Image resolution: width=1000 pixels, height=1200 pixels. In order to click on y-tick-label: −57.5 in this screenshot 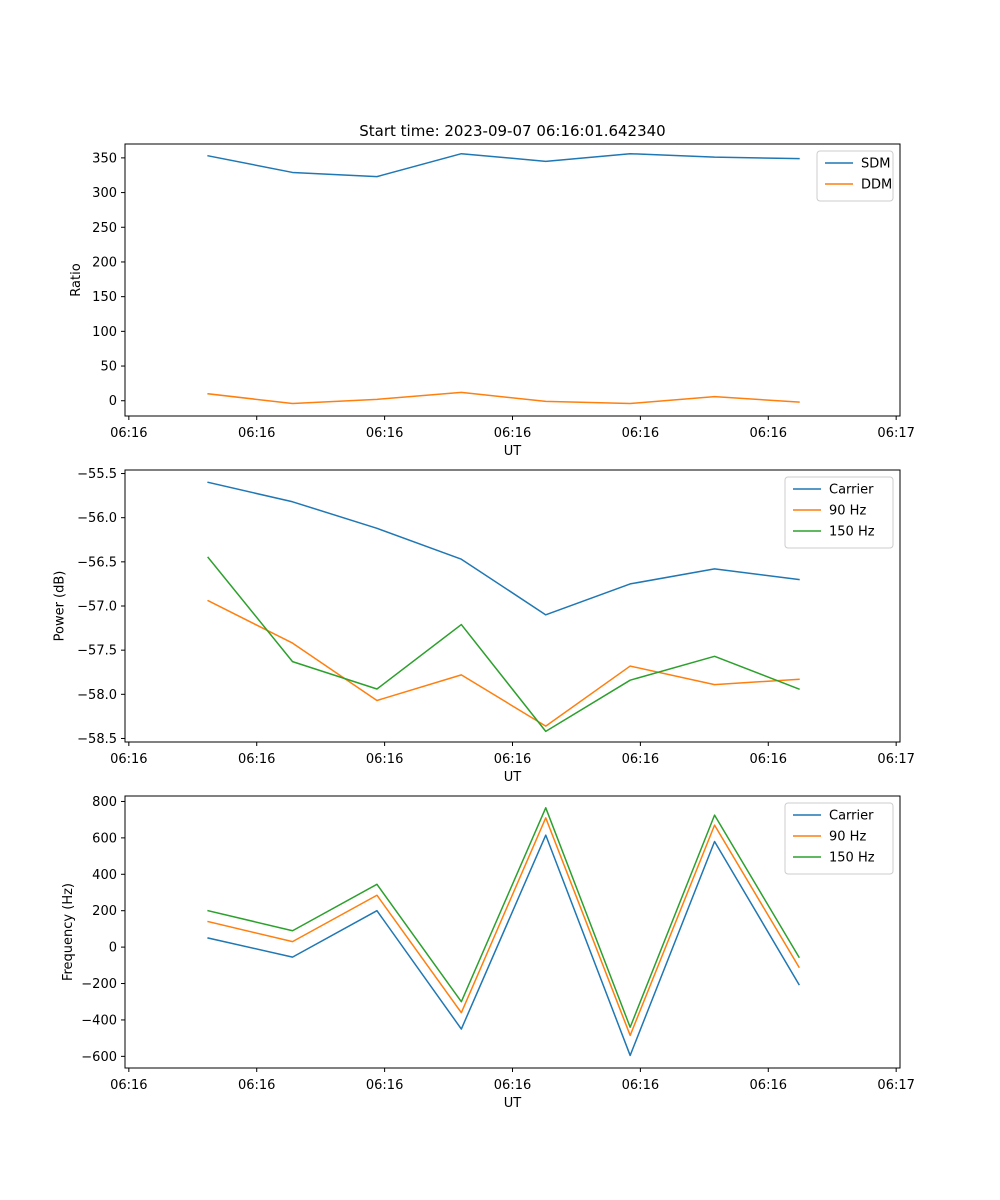, I will do `click(97, 651)`.